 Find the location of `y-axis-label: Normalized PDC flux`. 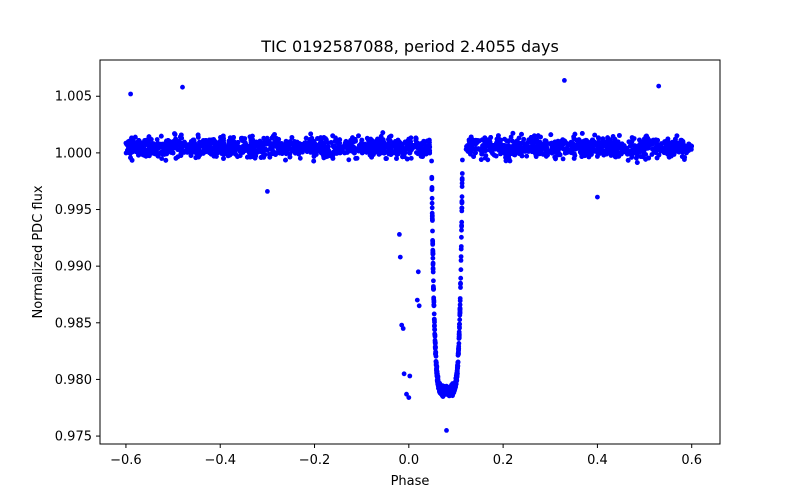

y-axis-label: Normalized PDC flux is located at coordinates (38, 251).